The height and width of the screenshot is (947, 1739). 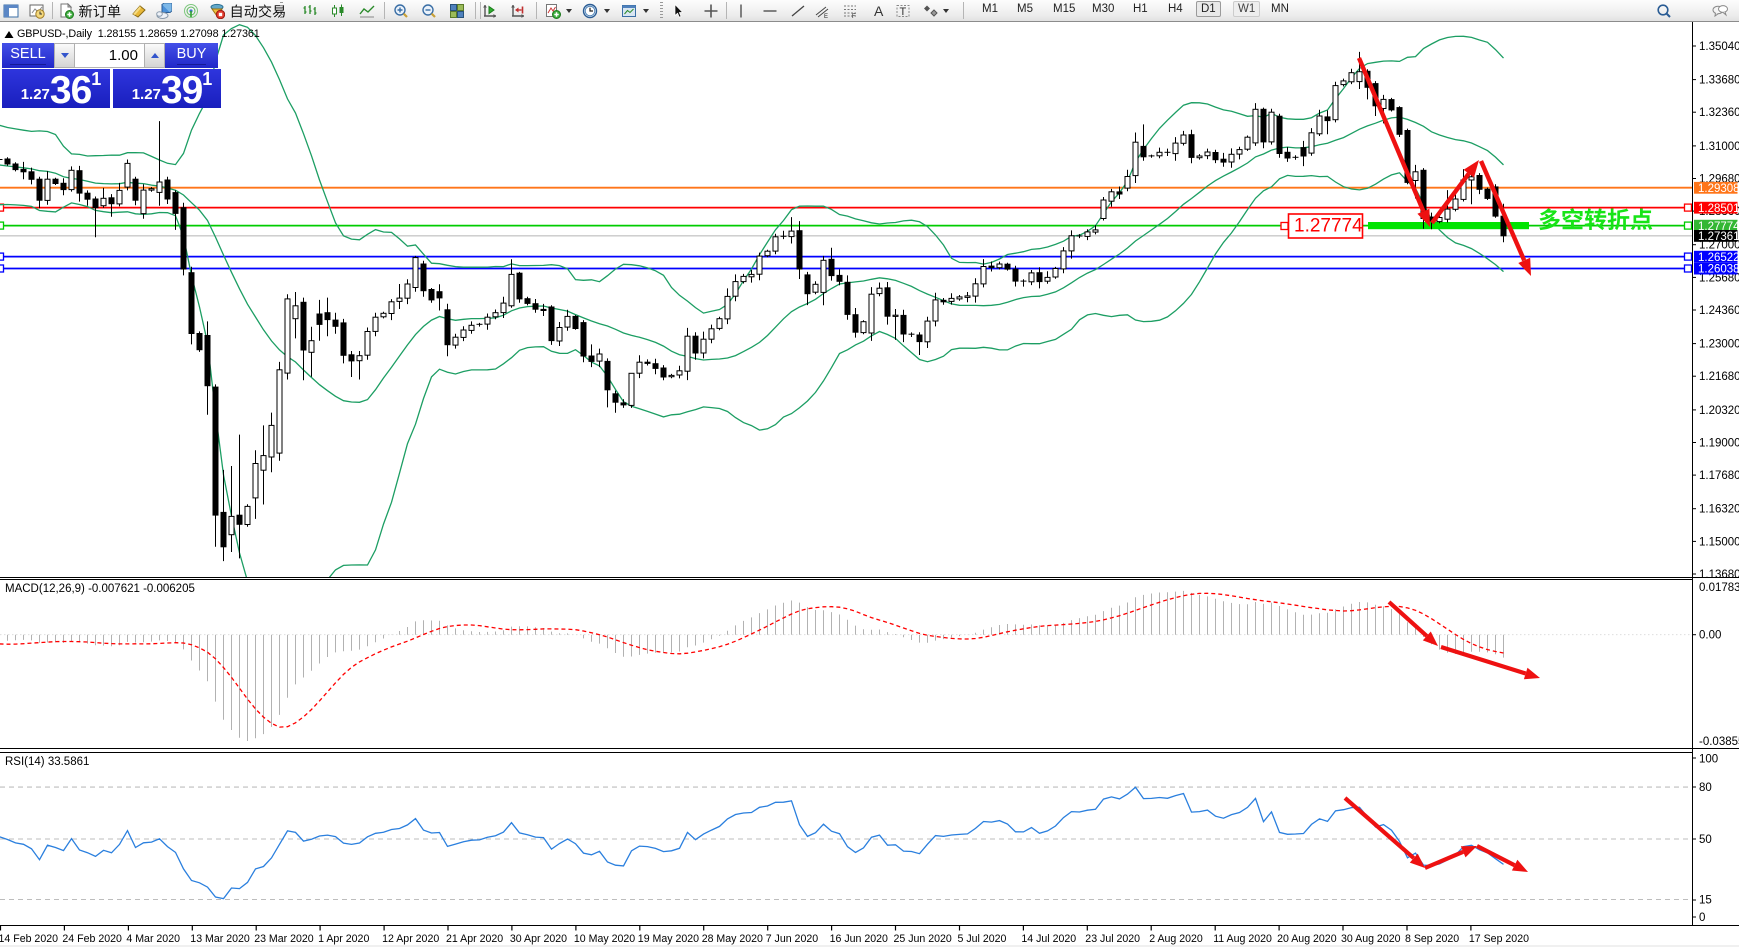 I want to click on svg-text: 23 Mar 2020, so click(x=284, y=939).